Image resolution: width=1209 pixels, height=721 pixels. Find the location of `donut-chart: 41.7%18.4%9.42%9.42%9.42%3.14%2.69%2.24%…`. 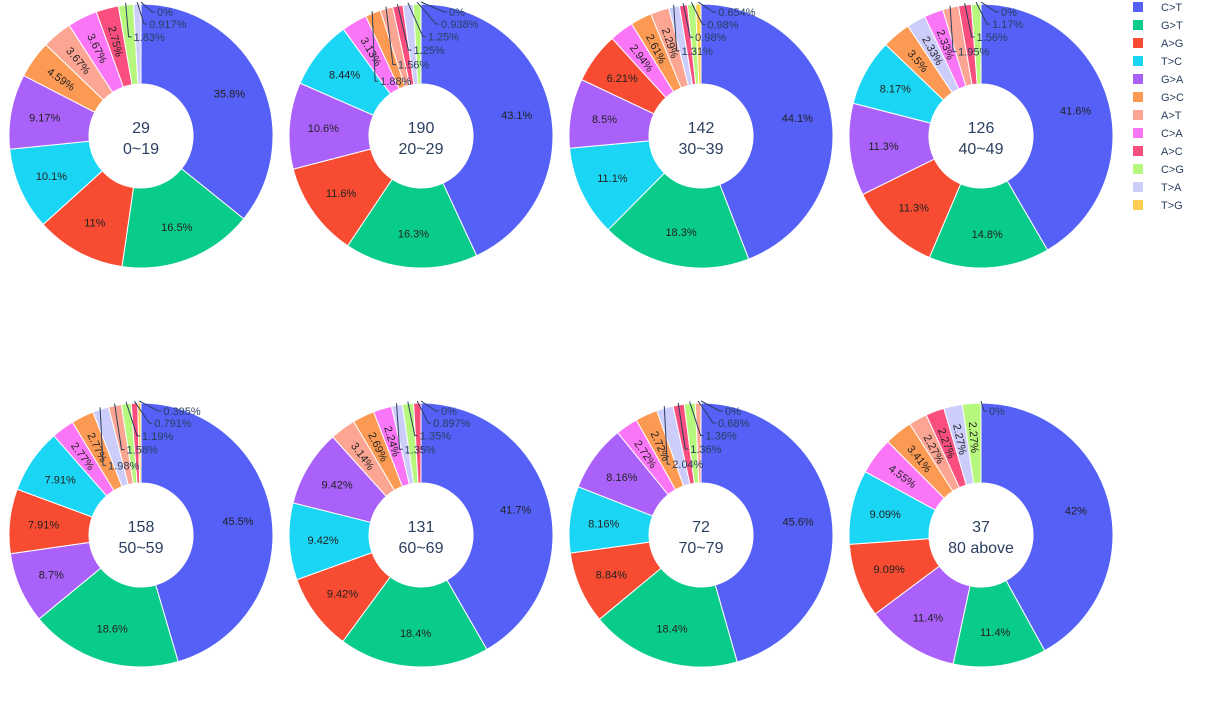

donut-chart: 41.7%18.4%9.42%9.42%9.42%3.14%2.69%2.24%… is located at coordinates (421, 534).